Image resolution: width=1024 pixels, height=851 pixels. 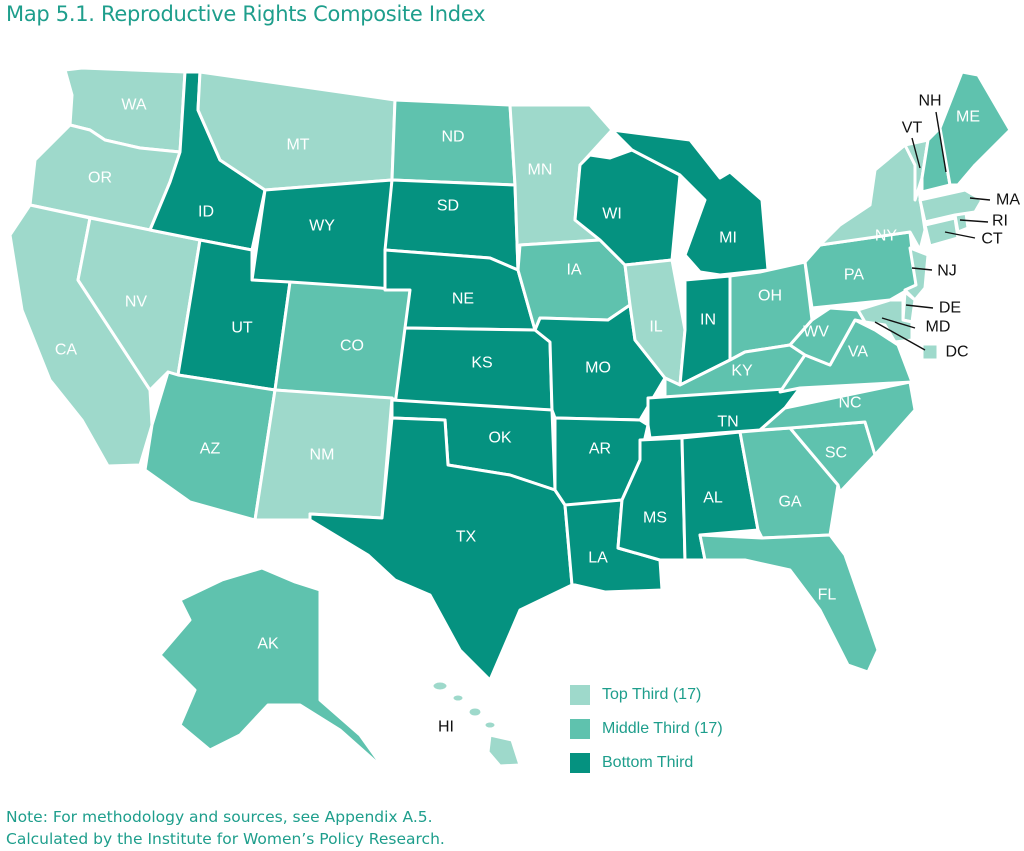 What do you see at coordinates (956, 352) in the screenshot?
I see `label-dc: DC` at bounding box center [956, 352].